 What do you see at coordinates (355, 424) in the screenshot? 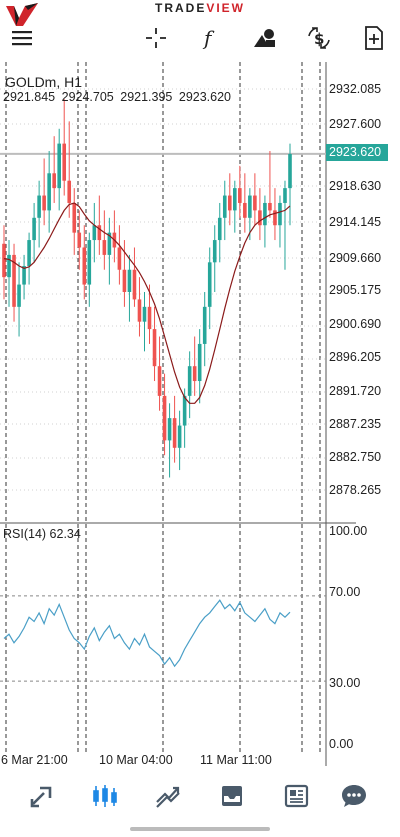
I see `price-axis-label: 2887.235` at bounding box center [355, 424].